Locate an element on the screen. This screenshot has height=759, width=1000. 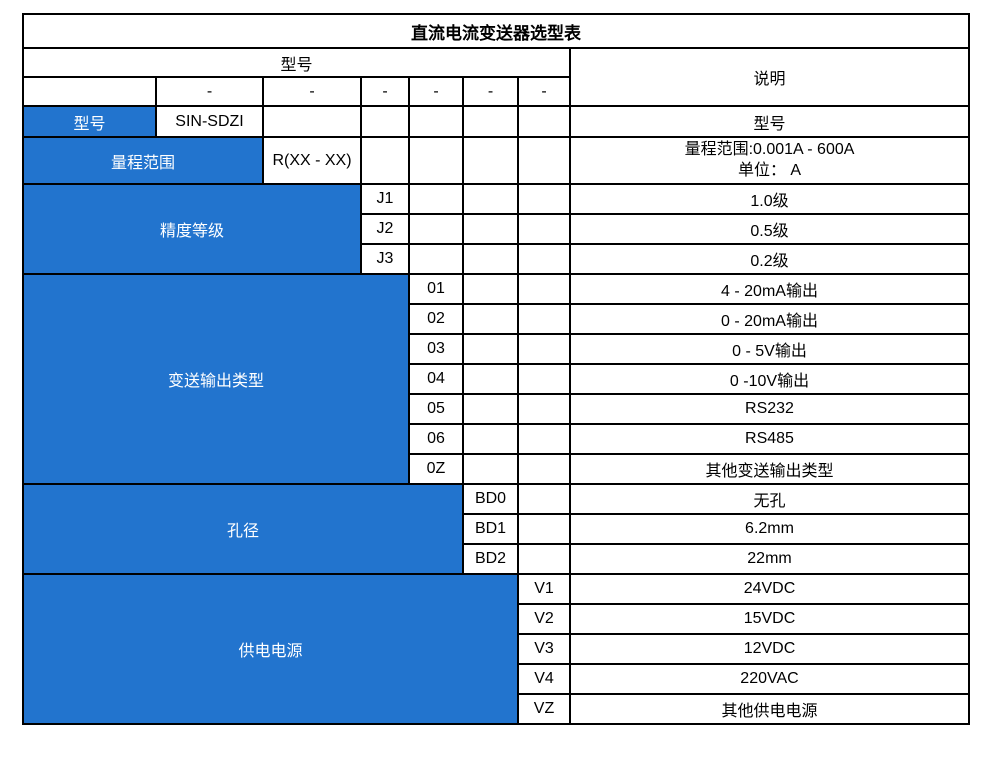
desc-cell: 6.2mm is located at coordinates (769, 529).